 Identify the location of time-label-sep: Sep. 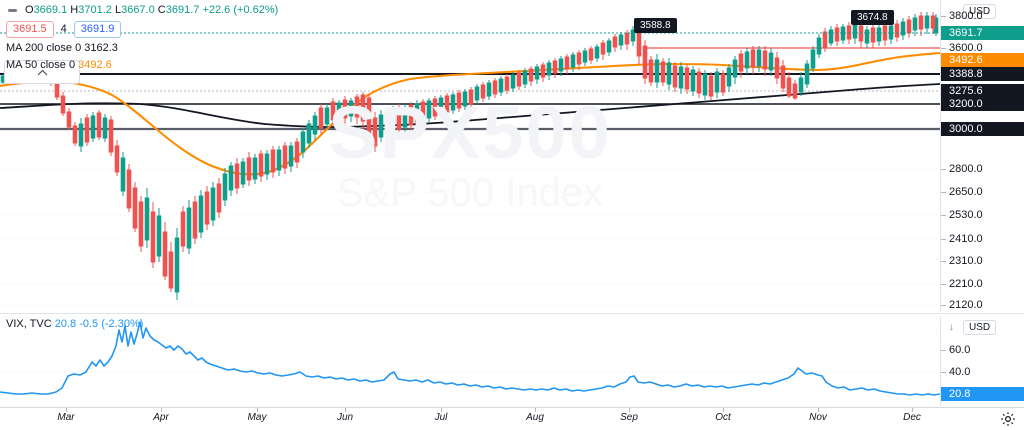
(629, 417).